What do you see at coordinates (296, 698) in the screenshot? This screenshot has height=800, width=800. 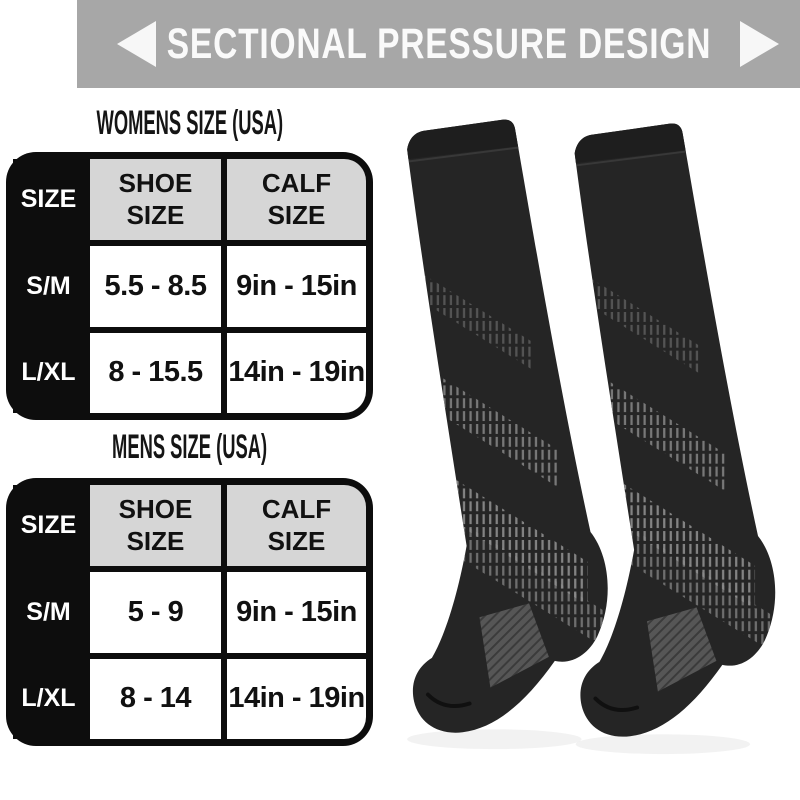 I see `mens-row-lxl-calf: 14in - 19in` at bounding box center [296, 698].